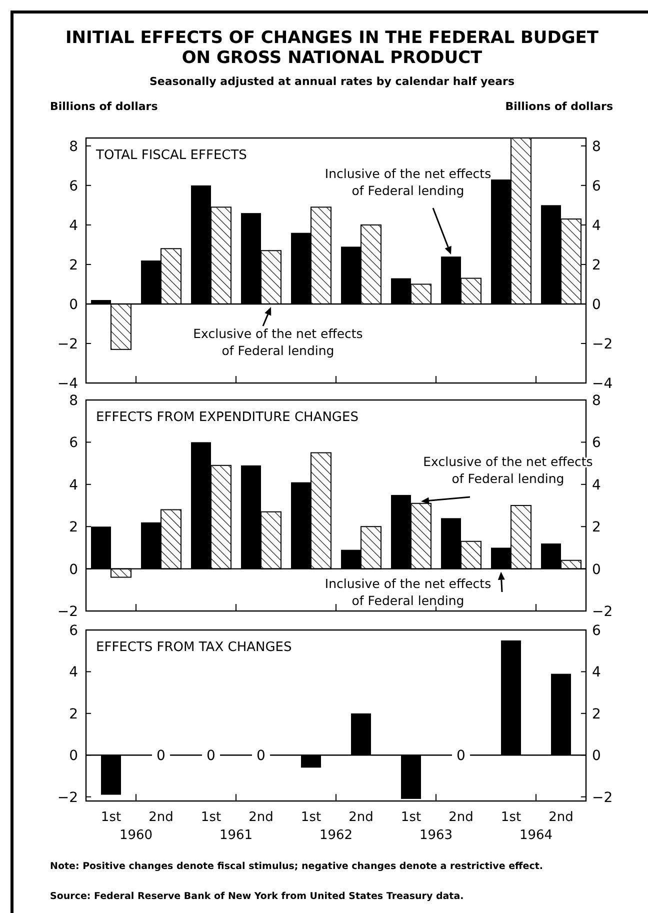 This screenshot has width=648, height=913. I want to click on legend-label: Inclusive of the net effects of Federal lending, so click(408, 592).